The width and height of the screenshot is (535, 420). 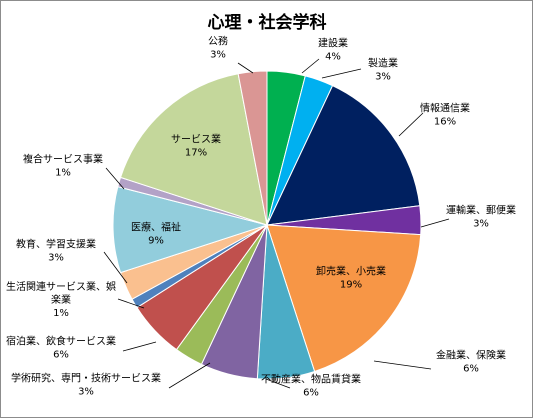 I want to click on slice-label: 情報通信業 16%, so click(x=445, y=115).